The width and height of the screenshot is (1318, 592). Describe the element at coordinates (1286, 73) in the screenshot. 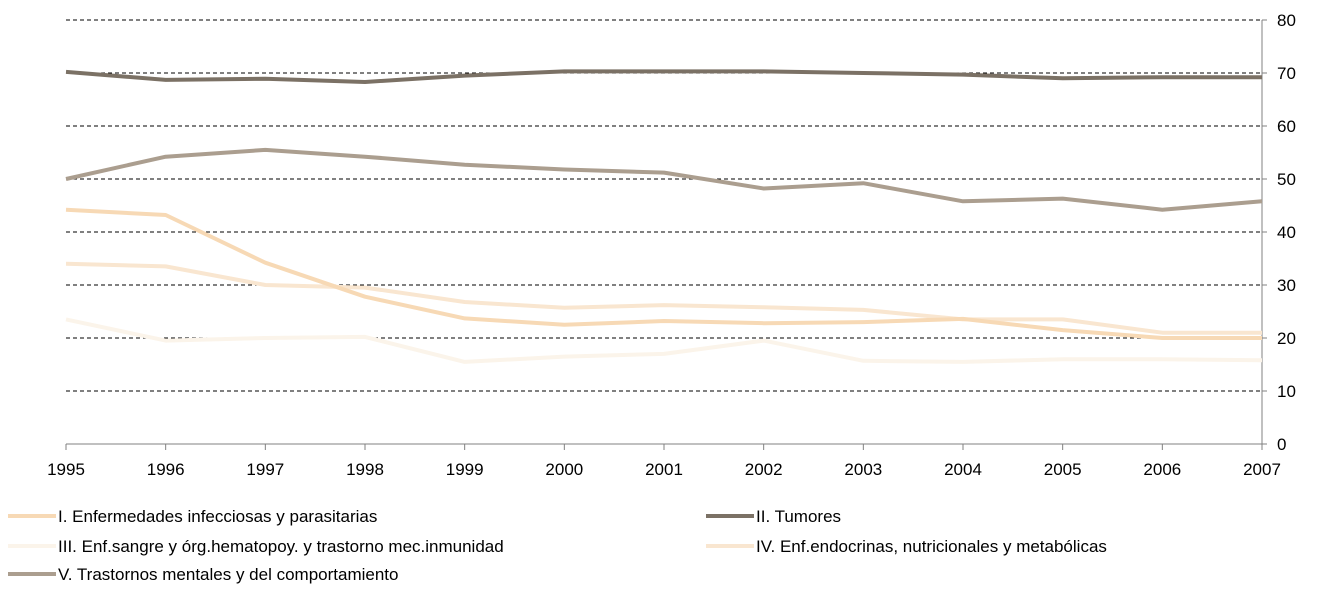

I see `y-tick-label: 70` at that location.